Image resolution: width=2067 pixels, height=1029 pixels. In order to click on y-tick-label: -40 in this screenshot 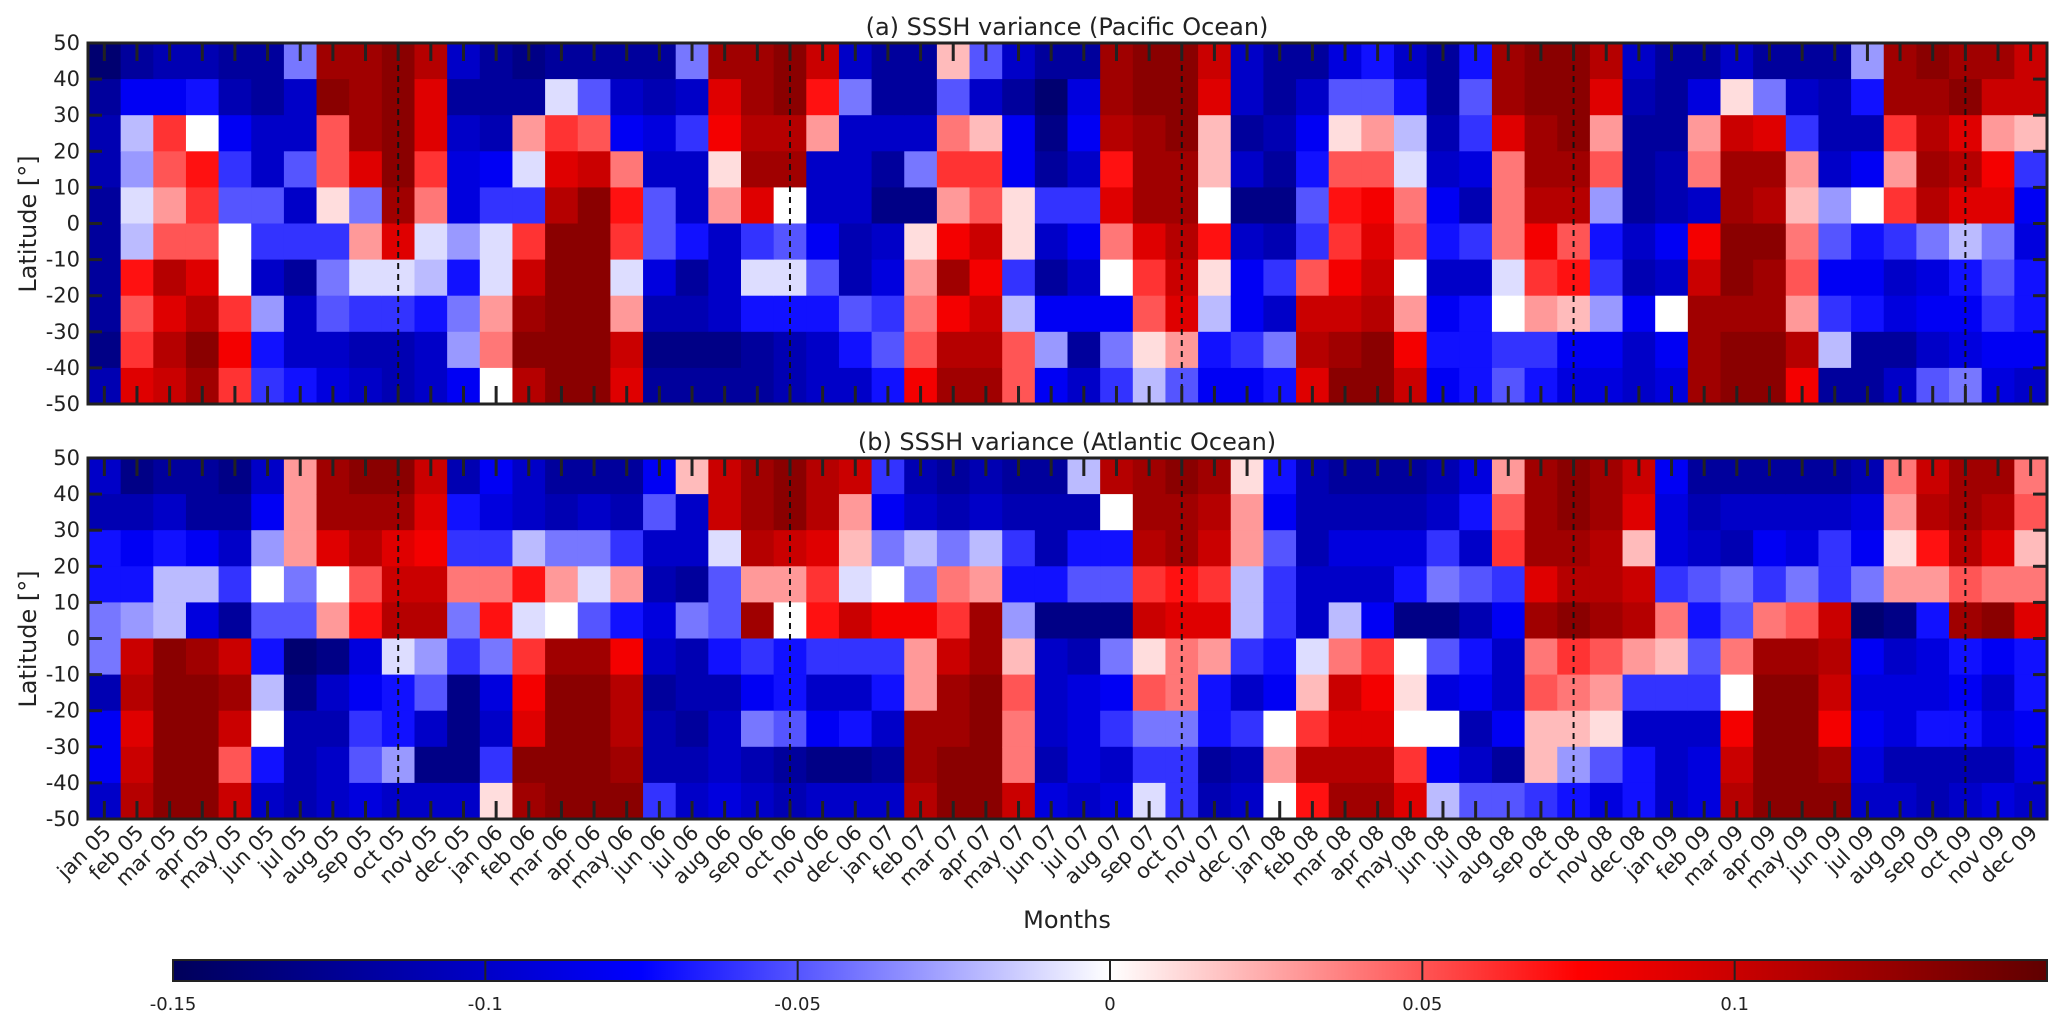, I will do `click(63, 783)`.